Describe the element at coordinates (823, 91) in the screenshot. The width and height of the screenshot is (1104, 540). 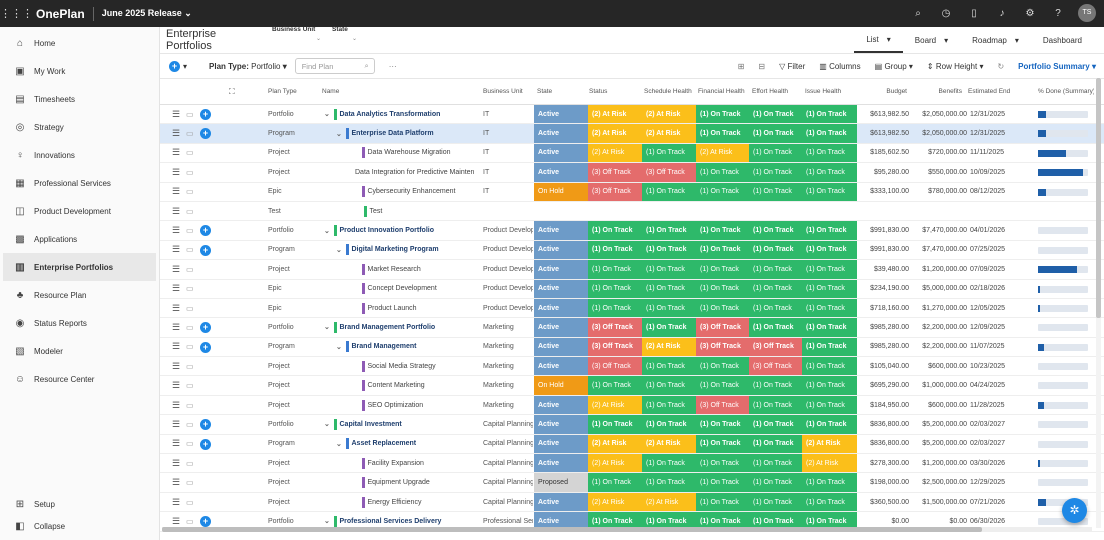
I see `column-header-issue-health: Issue Health` at that location.